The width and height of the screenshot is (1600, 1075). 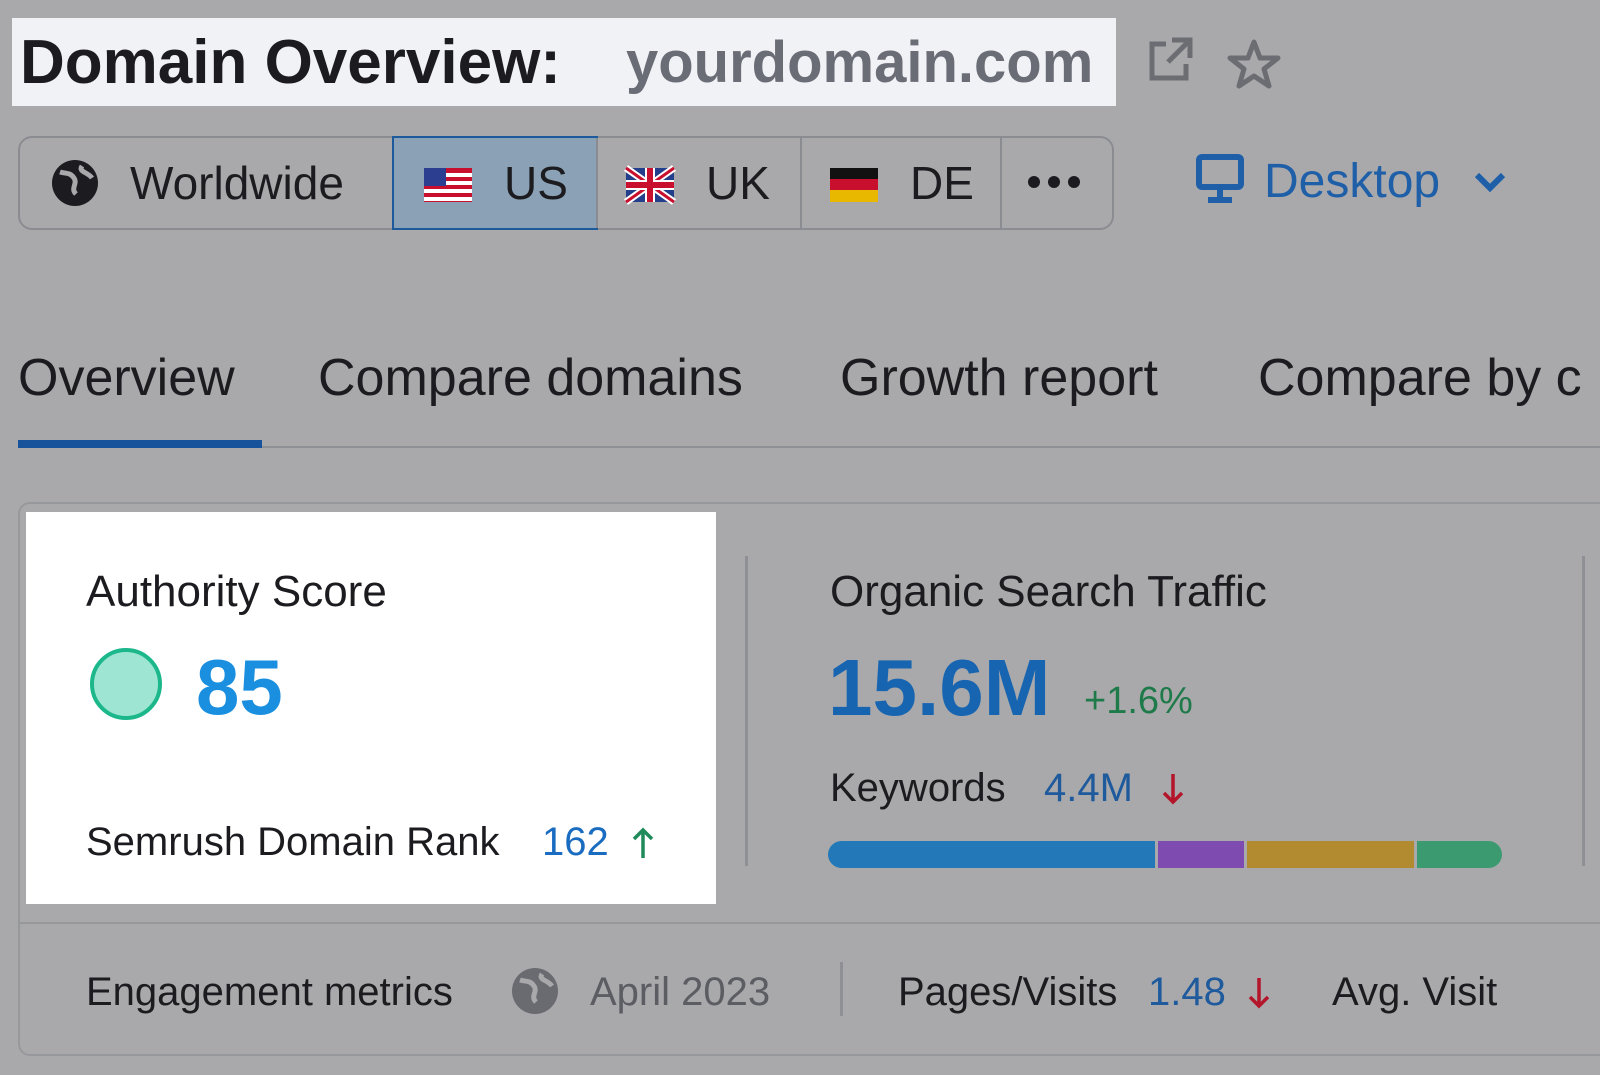 What do you see at coordinates (918, 788) in the screenshot?
I see `keywords-label: Keywords` at bounding box center [918, 788].